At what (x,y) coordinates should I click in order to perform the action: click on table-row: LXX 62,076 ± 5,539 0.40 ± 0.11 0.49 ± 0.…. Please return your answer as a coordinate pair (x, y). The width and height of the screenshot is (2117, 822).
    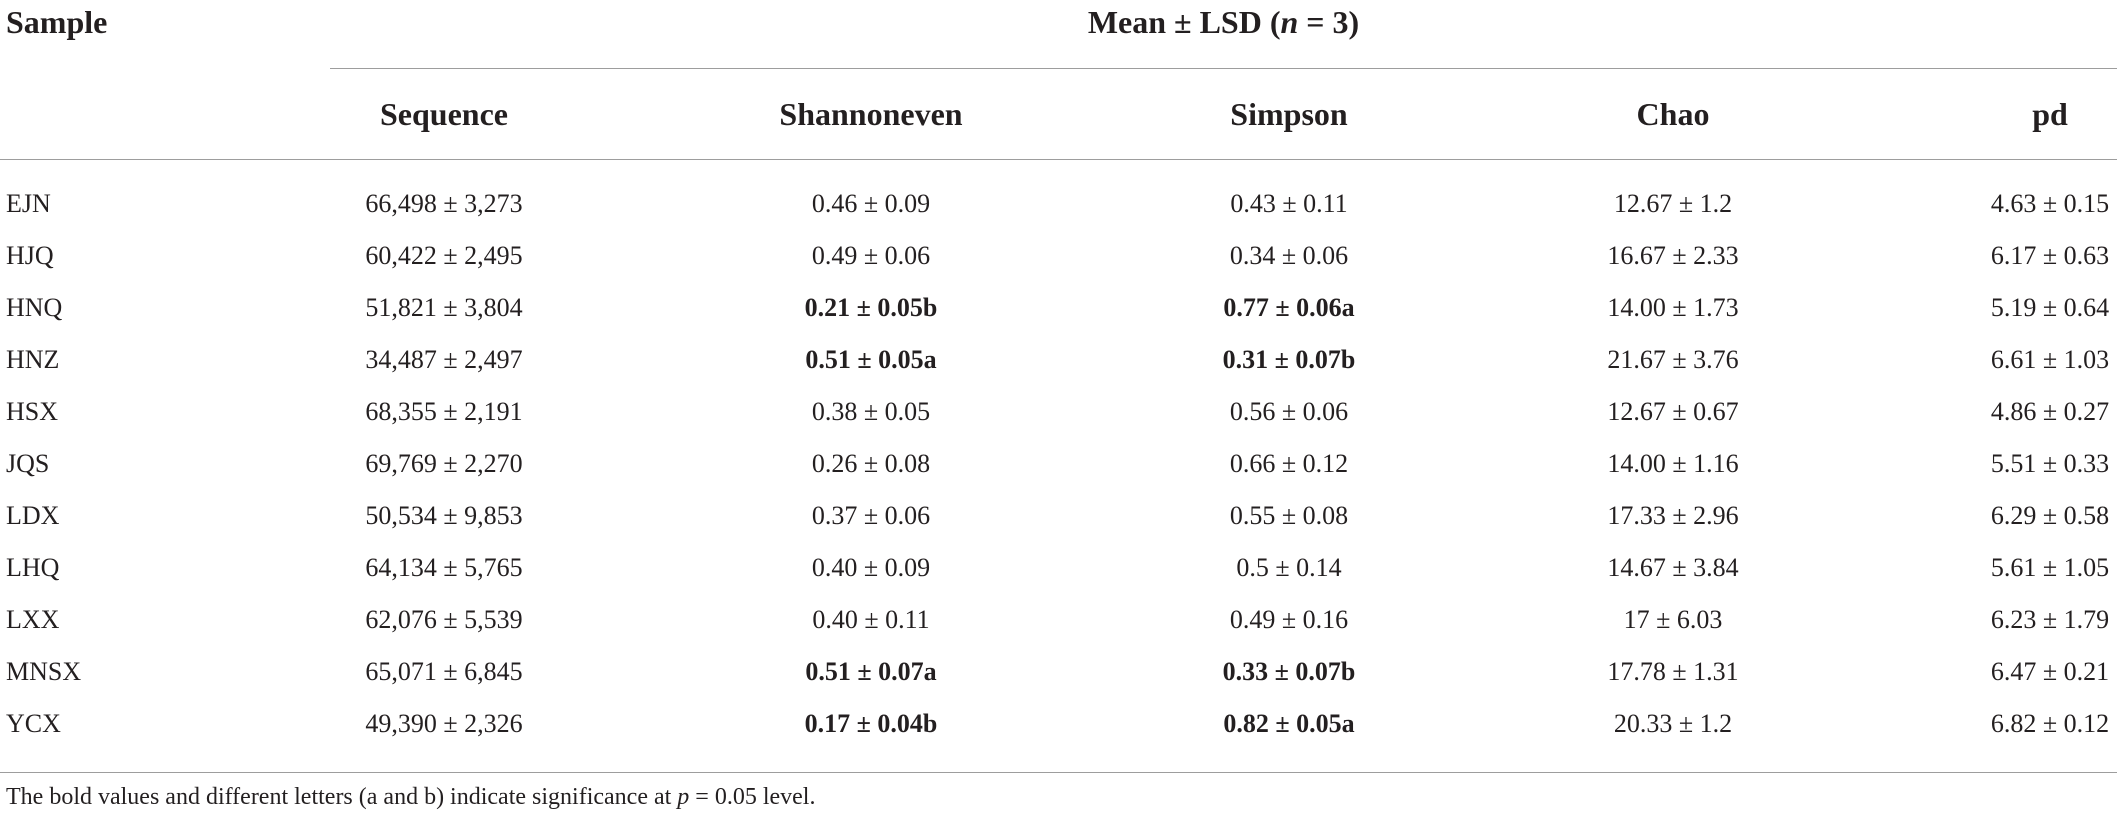
    Looking at the image, I should click on (1058, 620).